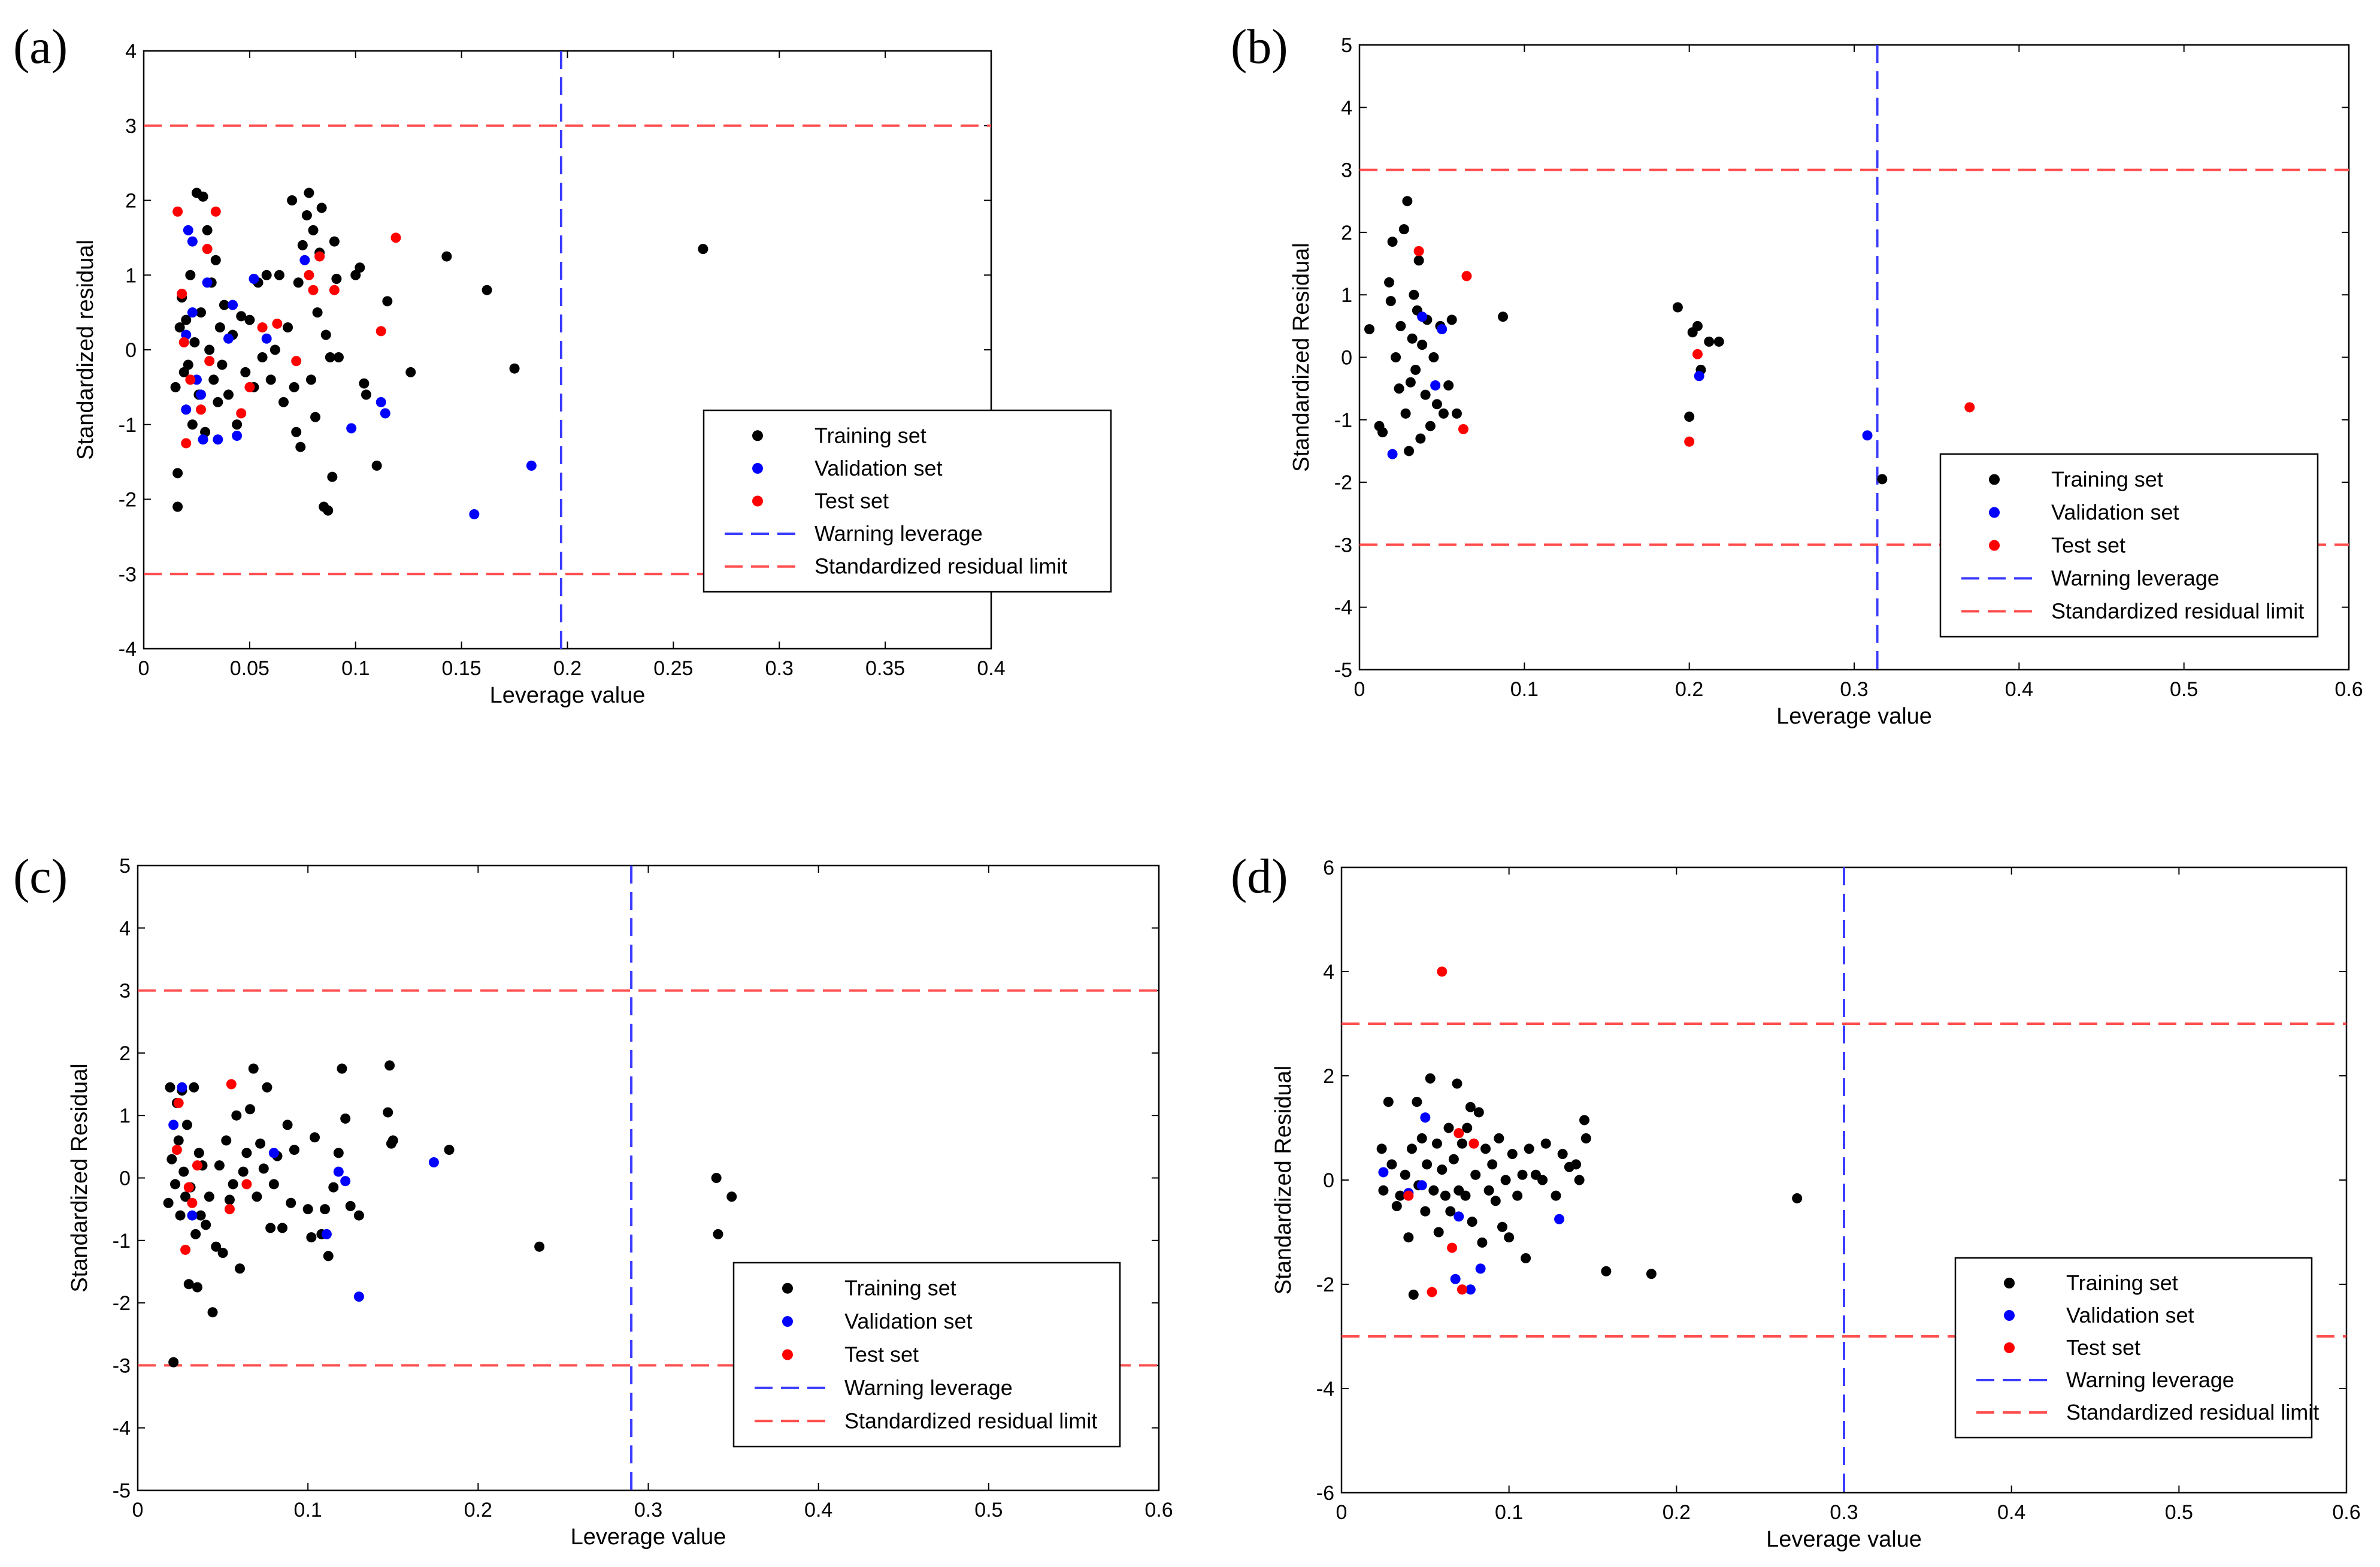 Image resolution: width=2380 pixels, height=1567 pixels. I want to click on series-training-set, so click(450, 1214).